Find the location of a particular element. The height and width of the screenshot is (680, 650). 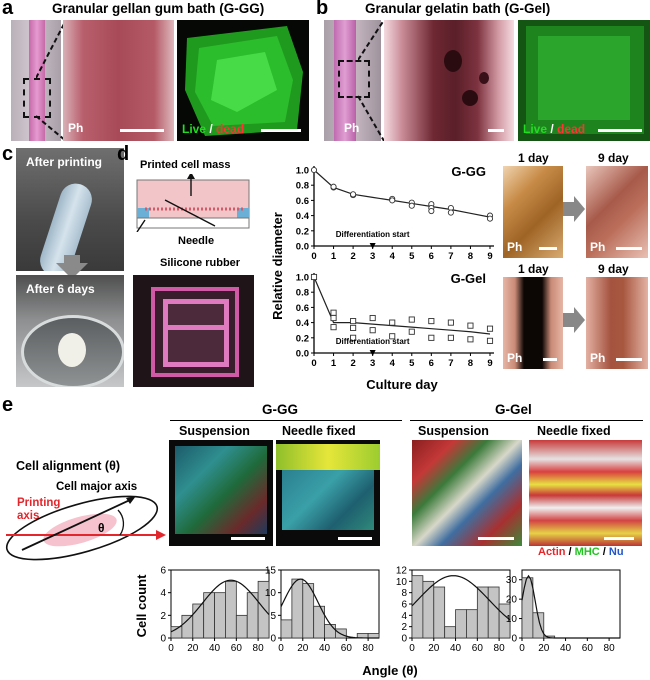

chart-title: G-GG is located at coordinates (468, 171).